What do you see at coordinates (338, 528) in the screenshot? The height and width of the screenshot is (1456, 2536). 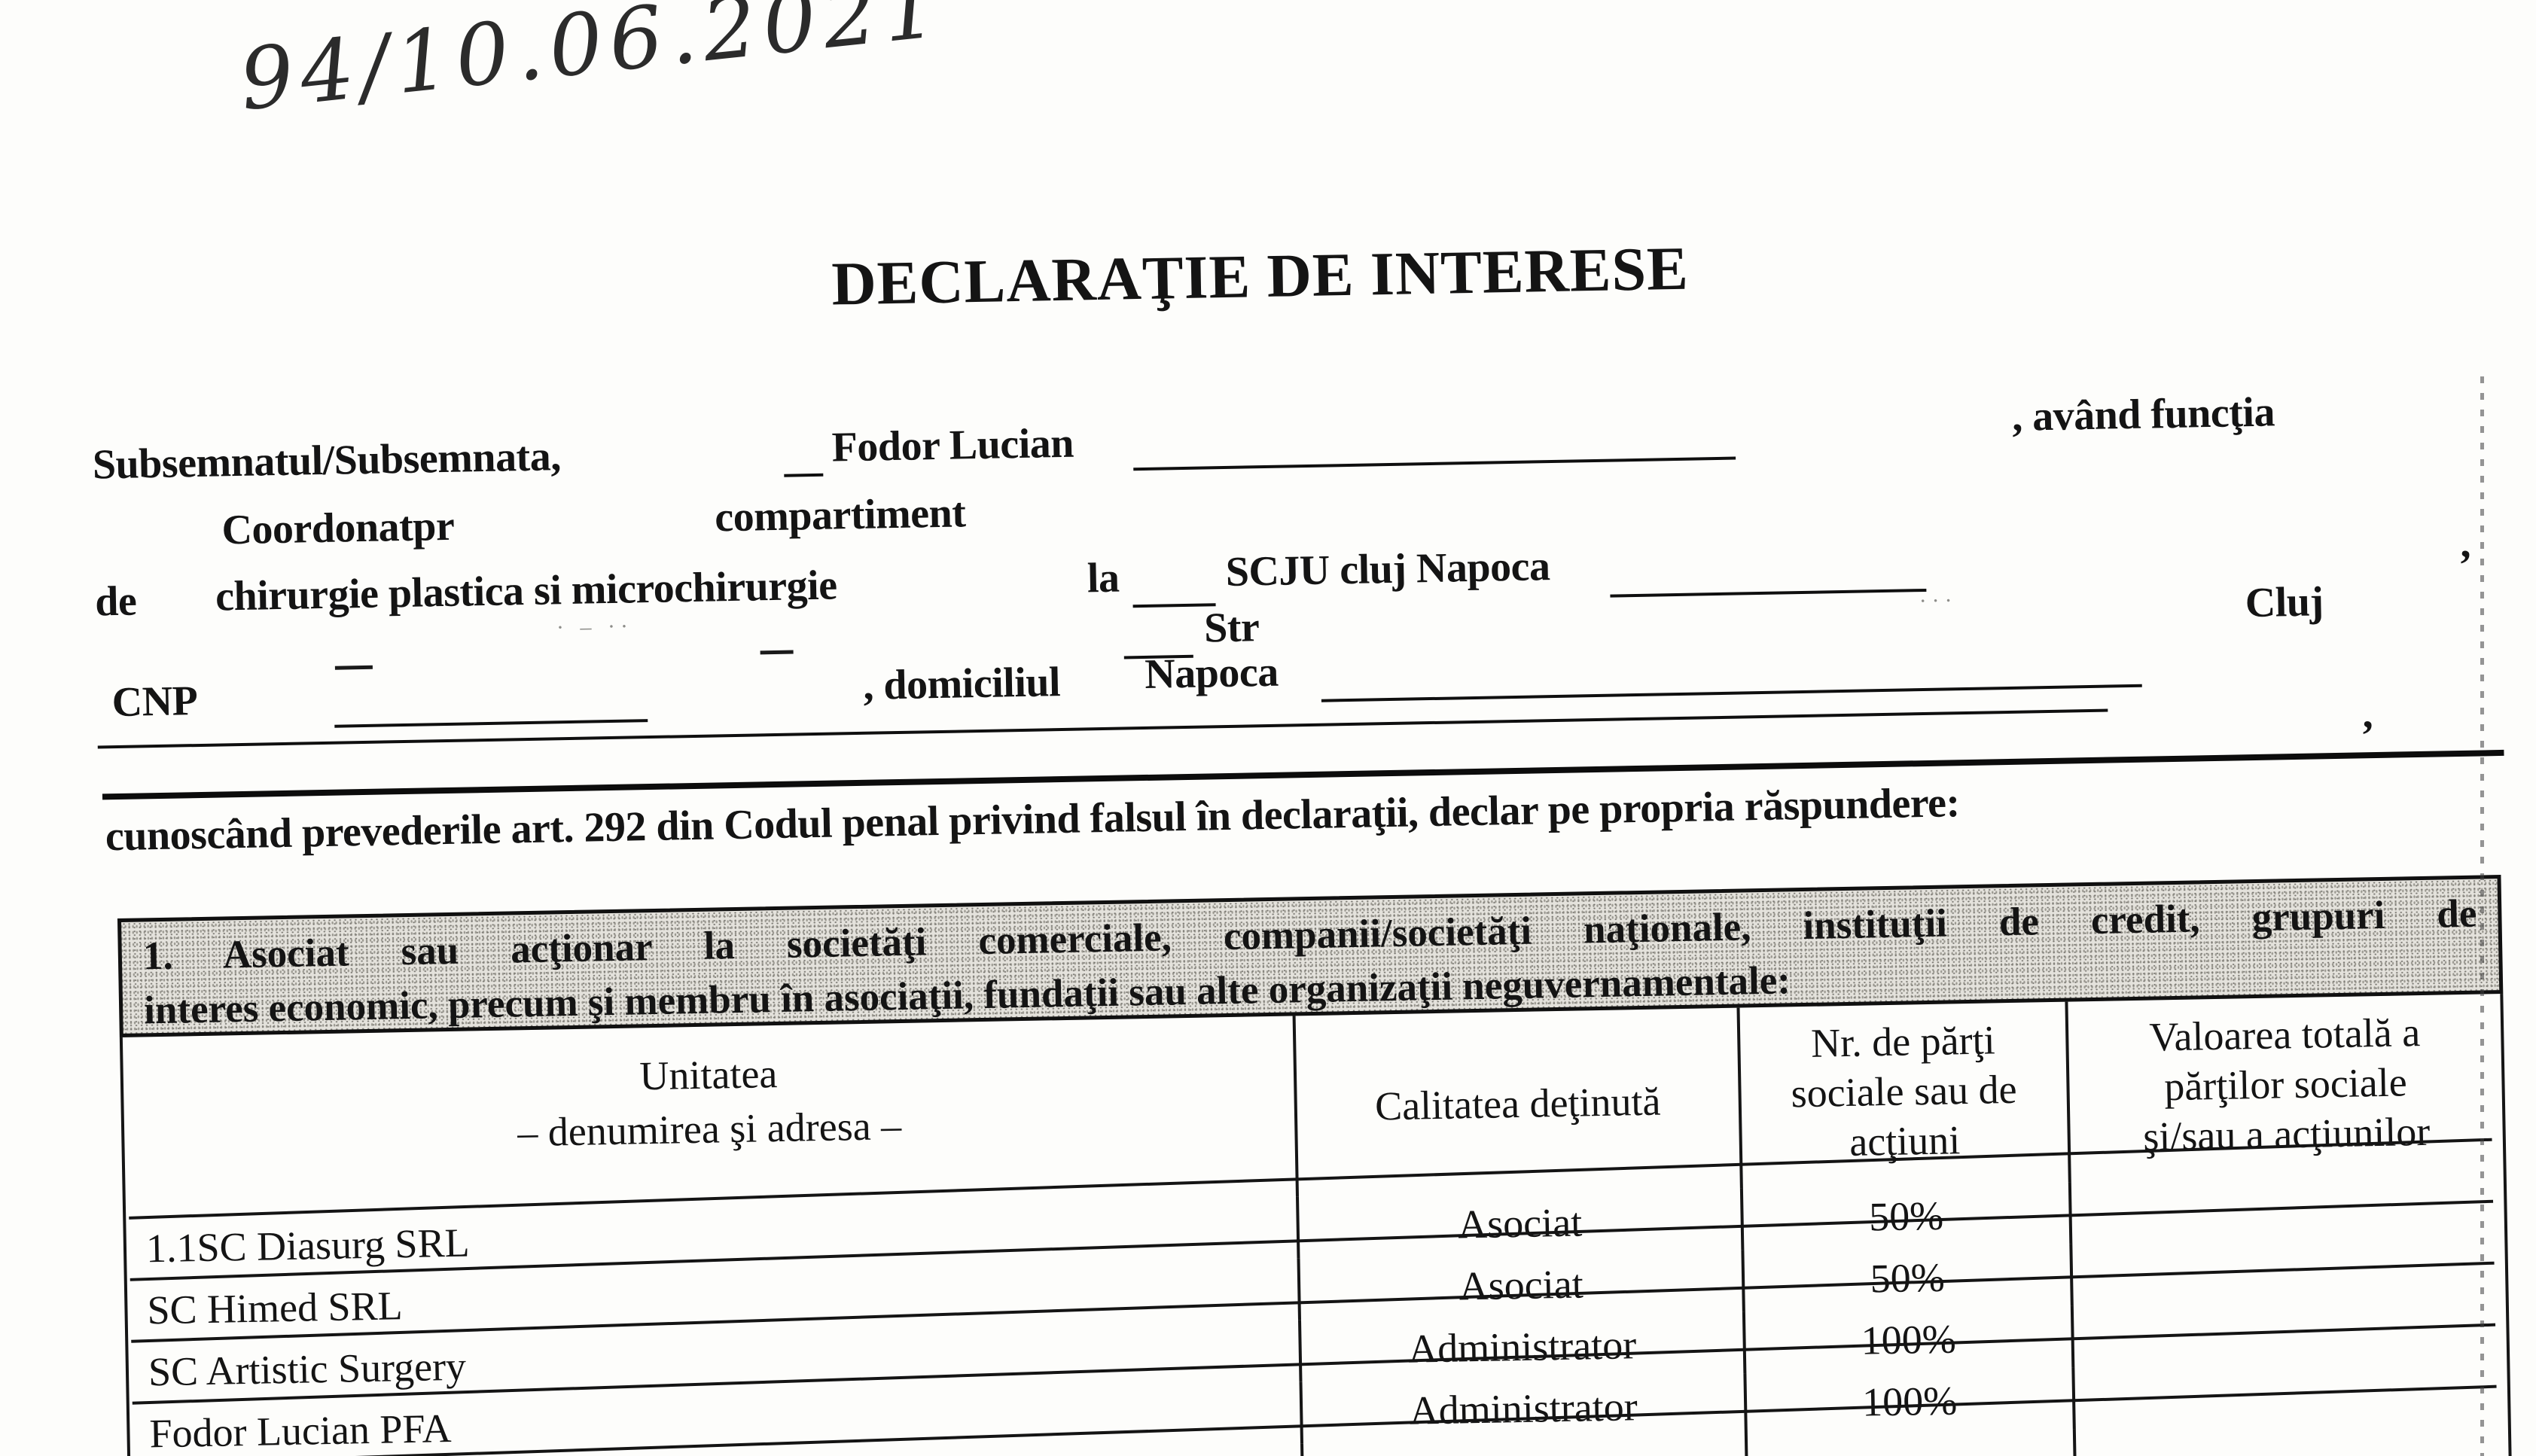 I see `role-word-1: Coordonatpr` at bounding box center [338, 528].